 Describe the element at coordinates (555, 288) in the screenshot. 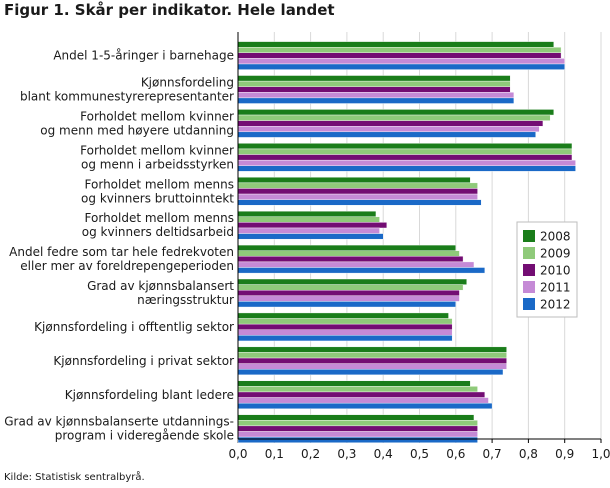

I see `legend-label: 2011` at that location.